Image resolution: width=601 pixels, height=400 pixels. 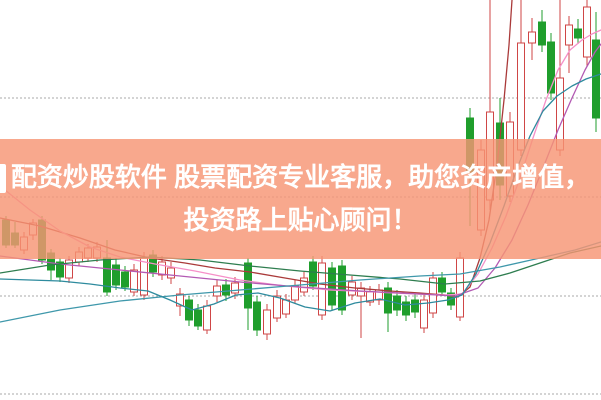 What do you see at coordinates (300, 265) in the screenshot?
I see `ma-darkgreen` at bounding box center [300, 265].